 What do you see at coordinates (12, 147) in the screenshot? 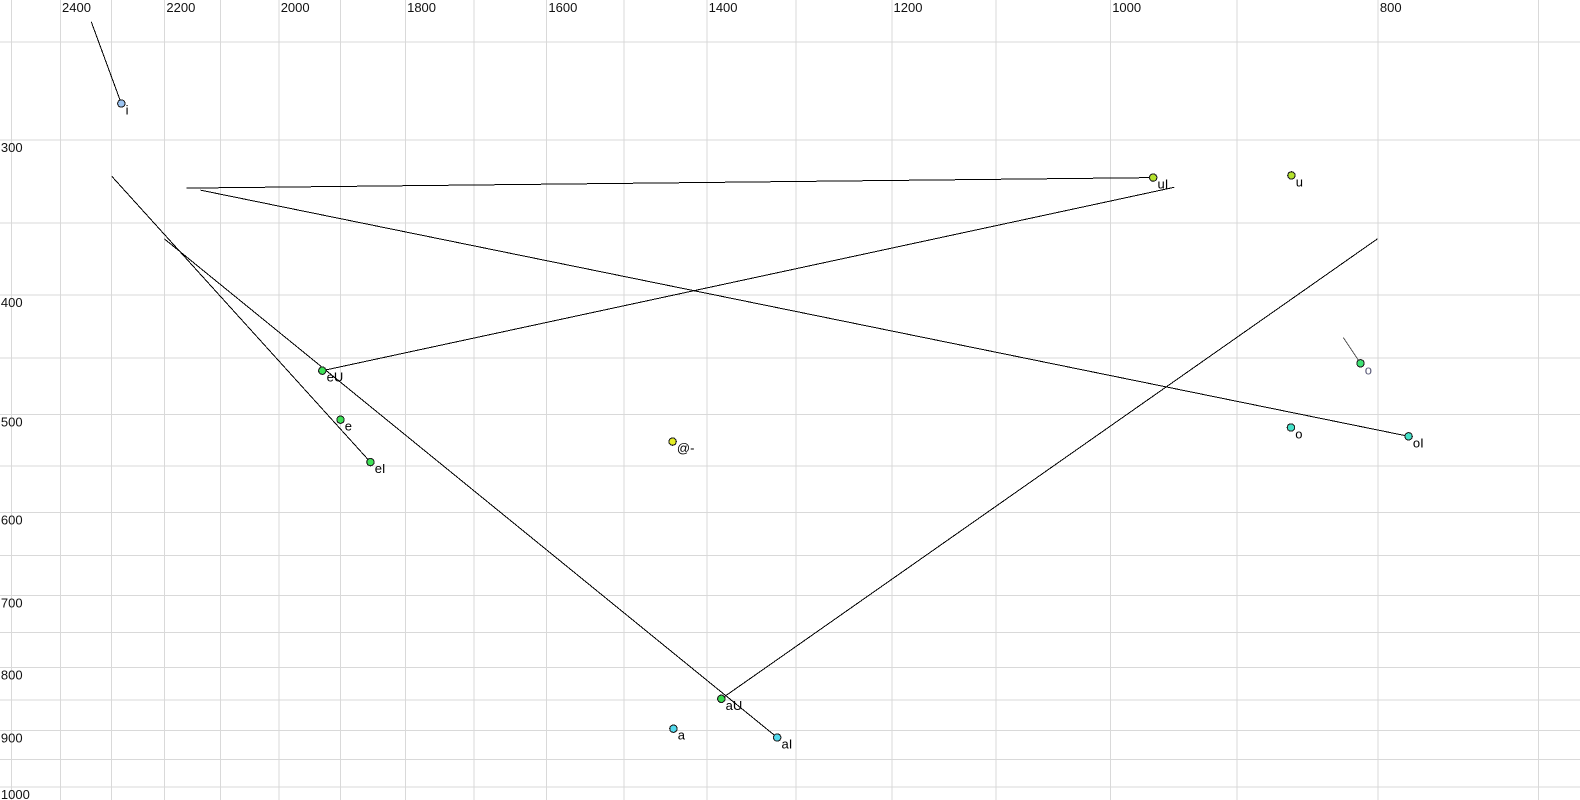
I see `svg-text: 300` at bounding box center [12, 147].